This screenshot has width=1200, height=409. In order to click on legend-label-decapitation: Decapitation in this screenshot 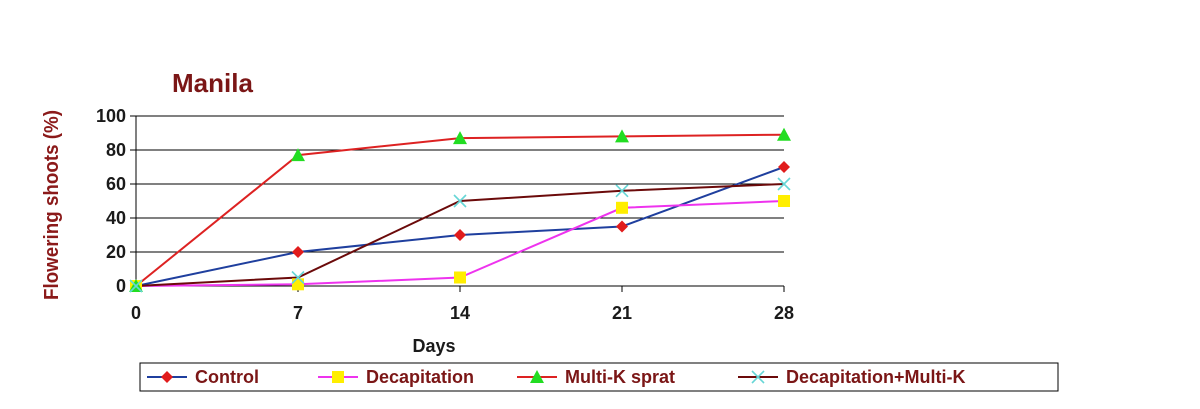, I will do `click(420, 377)`.